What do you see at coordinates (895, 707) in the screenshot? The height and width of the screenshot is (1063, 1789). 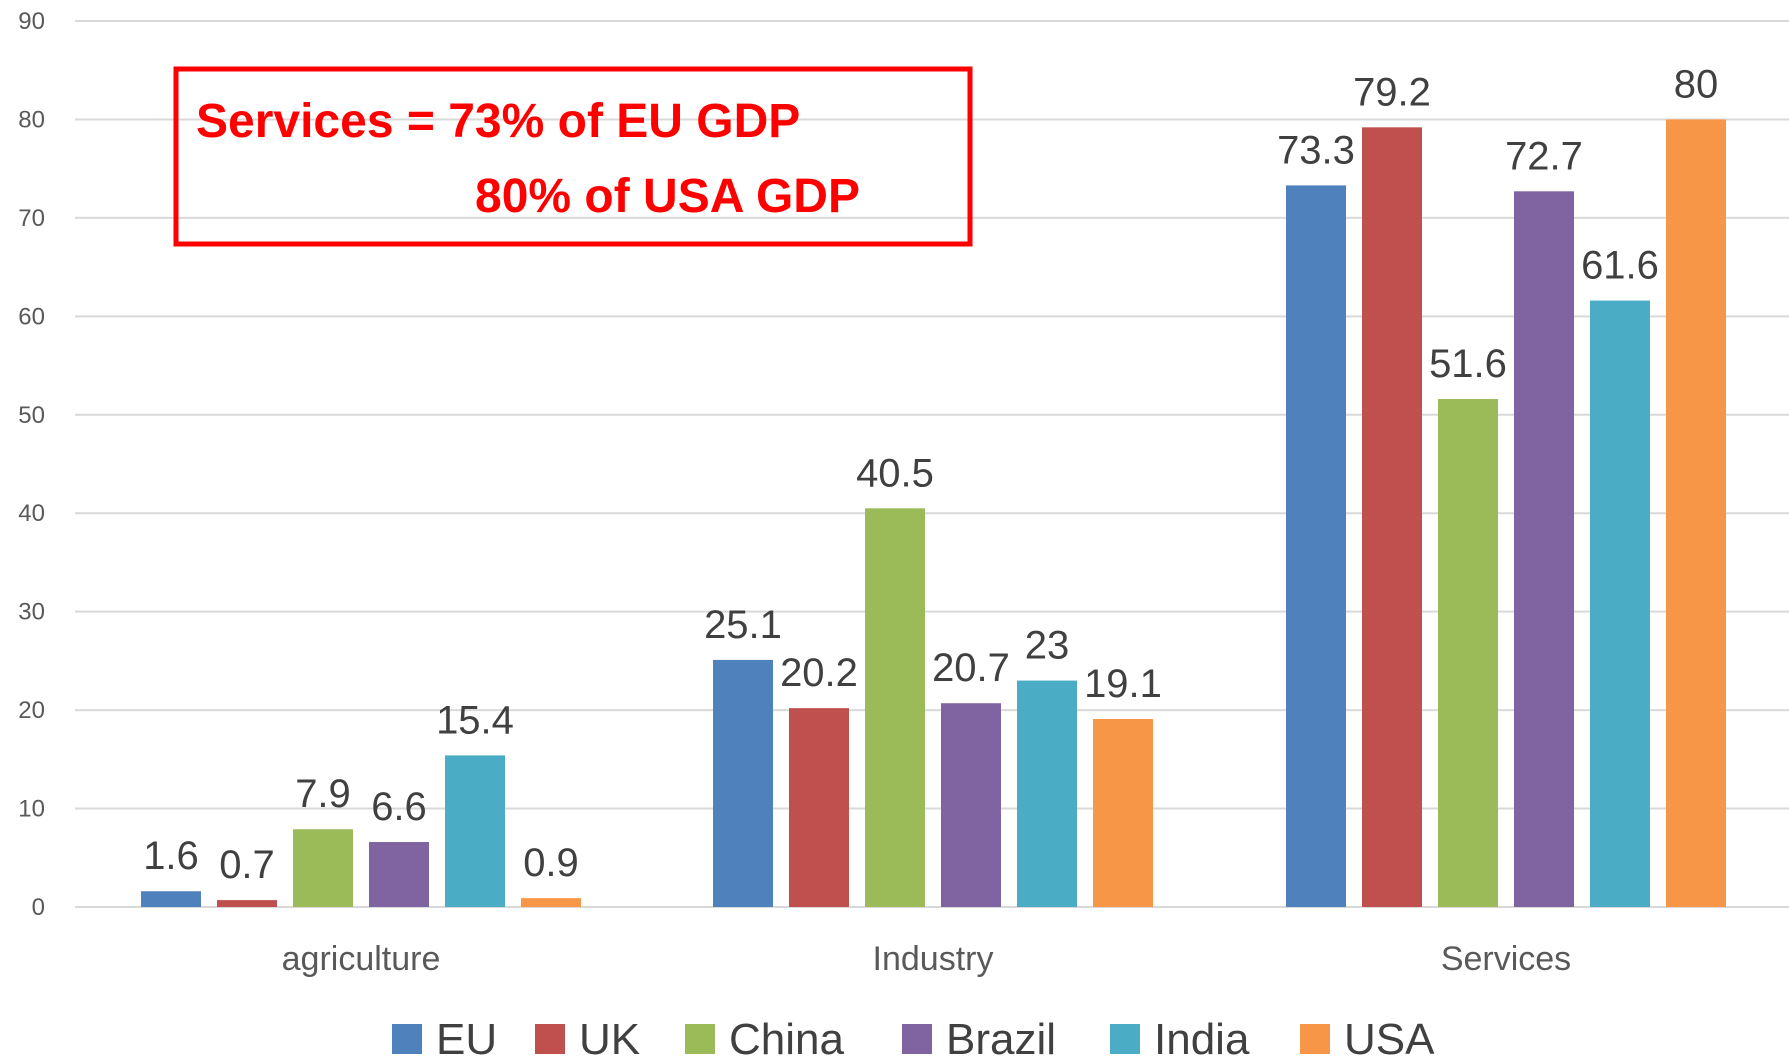 I see `bar-china-industry` at bounding box center [895, 707].